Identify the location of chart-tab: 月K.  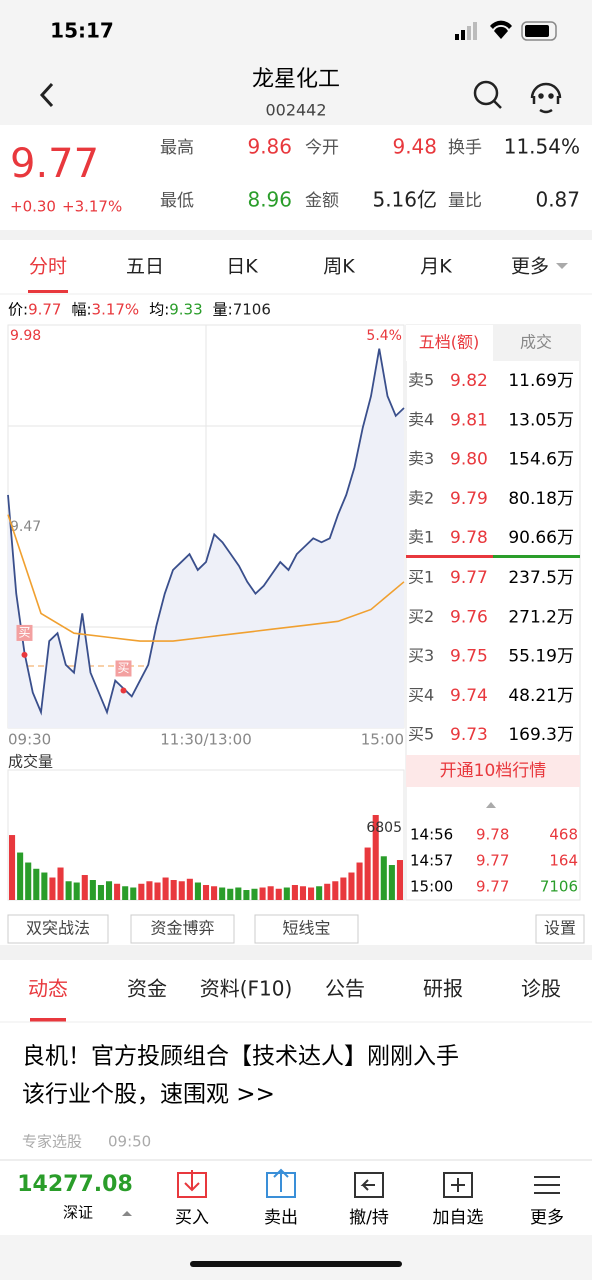
(436, 267).